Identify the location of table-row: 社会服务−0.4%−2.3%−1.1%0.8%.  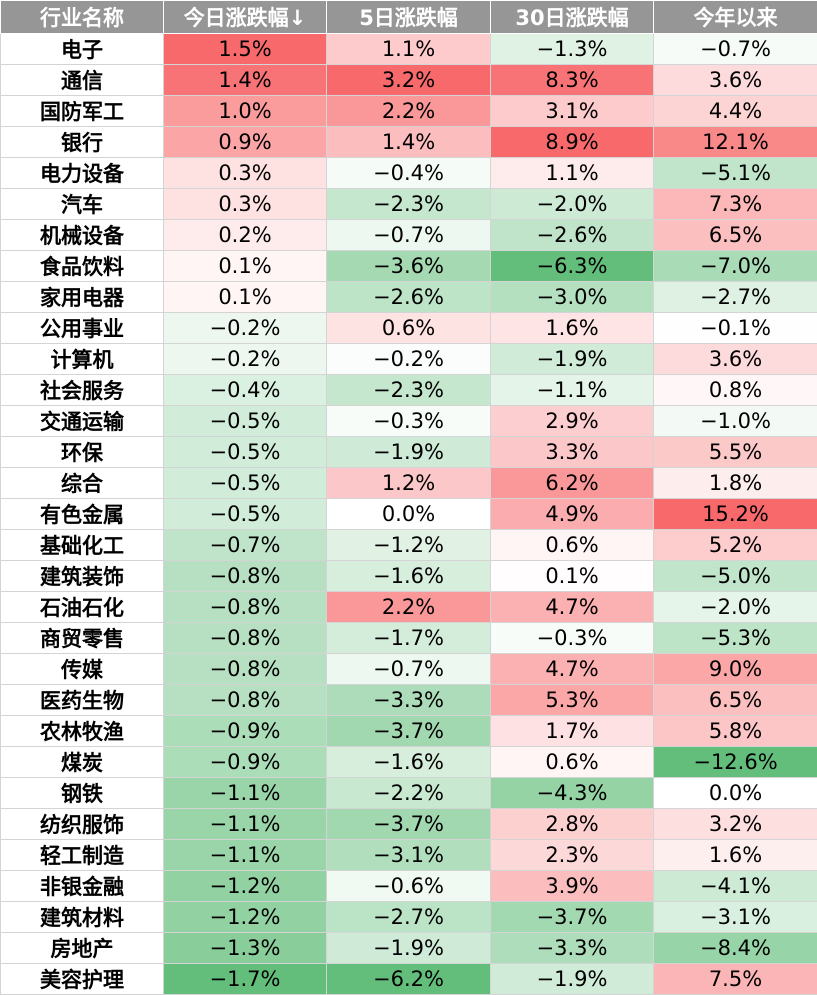
(409, 390).